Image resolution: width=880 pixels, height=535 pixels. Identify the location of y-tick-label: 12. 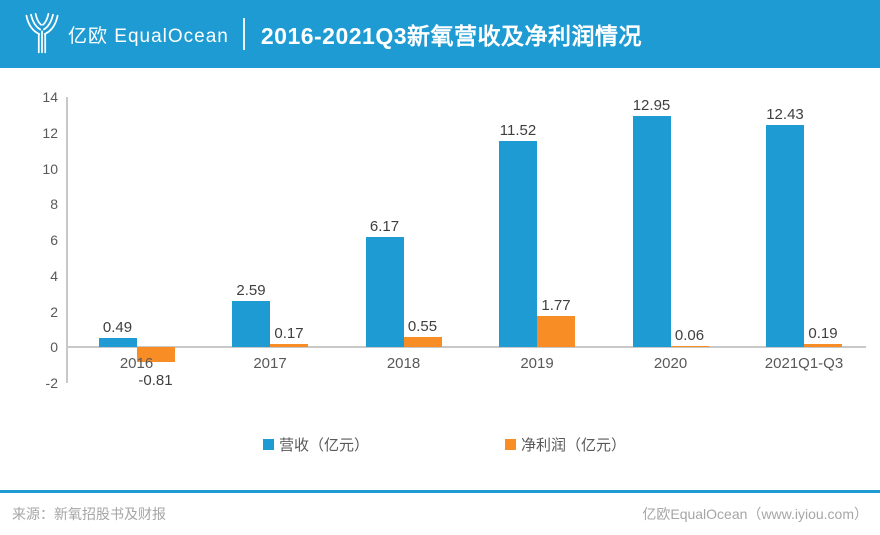
(50, 132).